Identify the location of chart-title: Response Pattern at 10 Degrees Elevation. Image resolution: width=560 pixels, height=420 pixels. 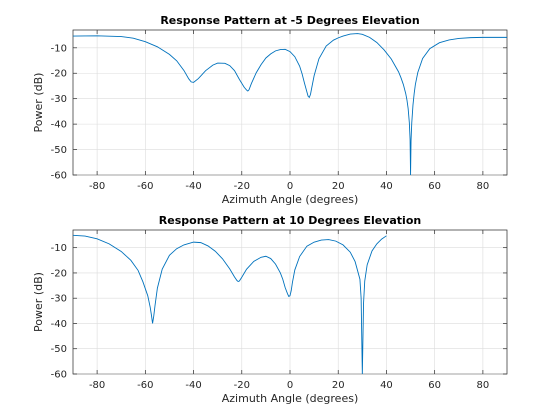
(290, 220).